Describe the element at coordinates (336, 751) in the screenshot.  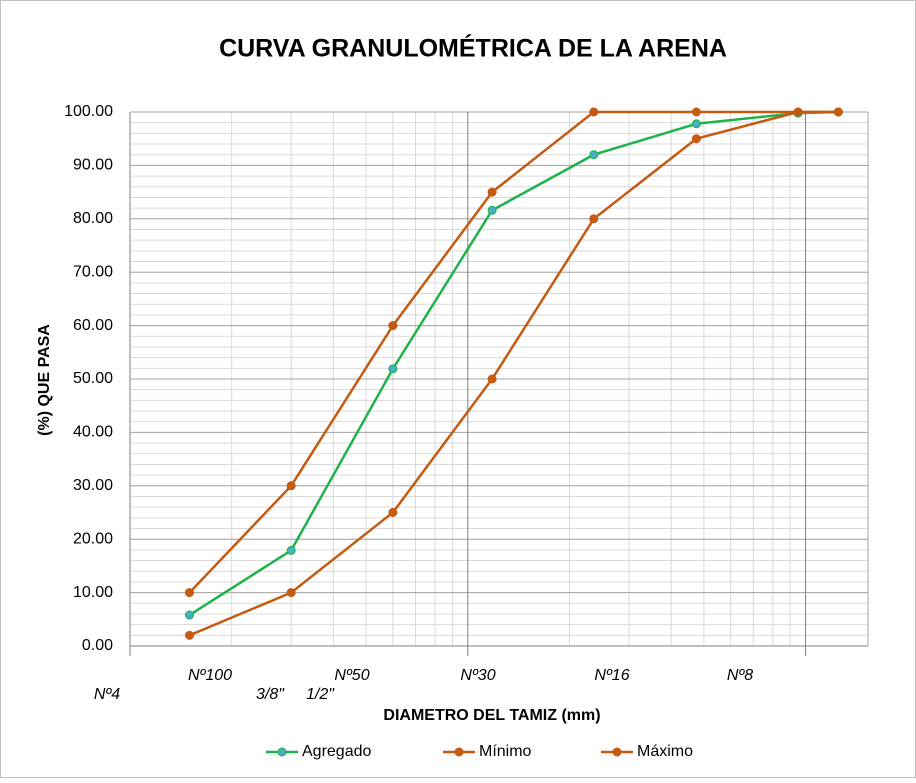
I see `legend-label: Agregado` at that location.